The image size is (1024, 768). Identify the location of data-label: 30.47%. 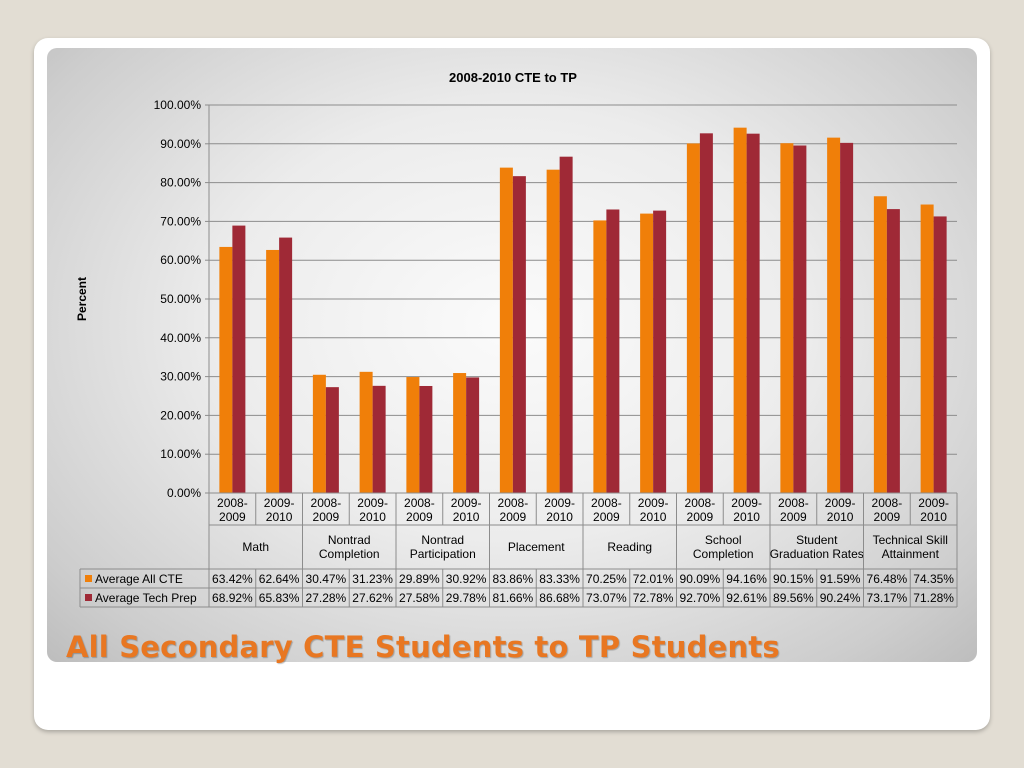
(326, 579).